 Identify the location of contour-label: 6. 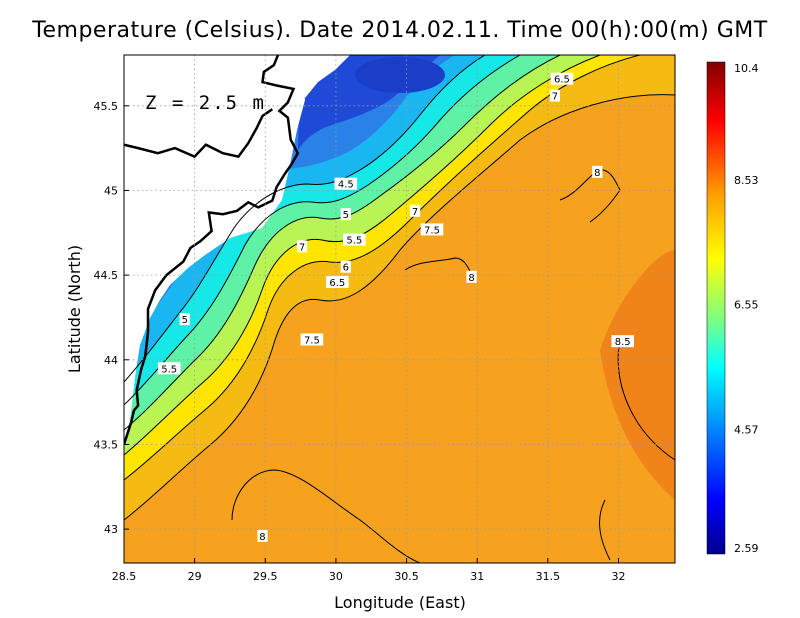
(346, 268).